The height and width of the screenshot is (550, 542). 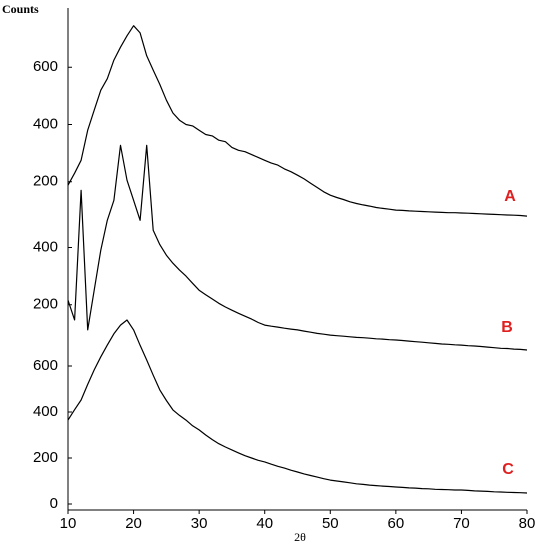 I want to click on curve-label: B, so click(x=507, y=327).